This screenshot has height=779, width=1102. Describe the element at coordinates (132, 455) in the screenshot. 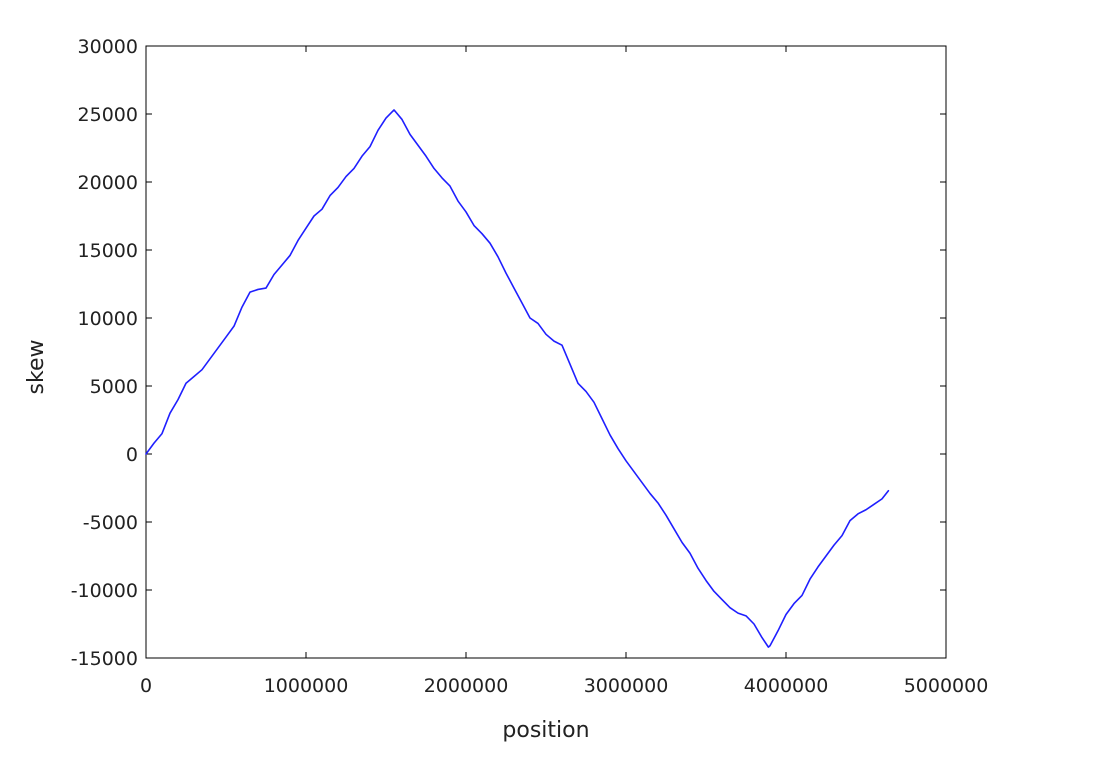

I see `y-tick-label: 0` at that location.